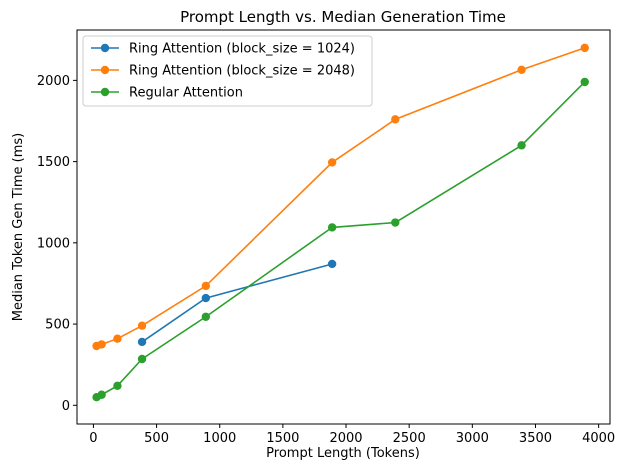  Describe the element at coordinates (57, 325) in the screenshot. I see `y-tick-label: 500` at that location.